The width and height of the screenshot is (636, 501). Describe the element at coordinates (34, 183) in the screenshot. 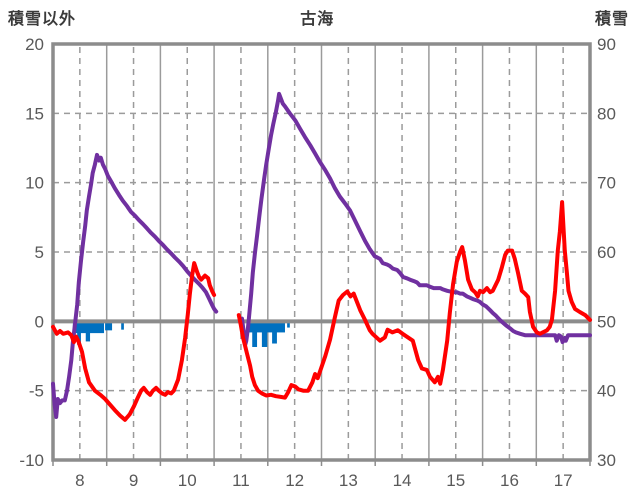

I see `y-axis-left-label: 10` at that location.